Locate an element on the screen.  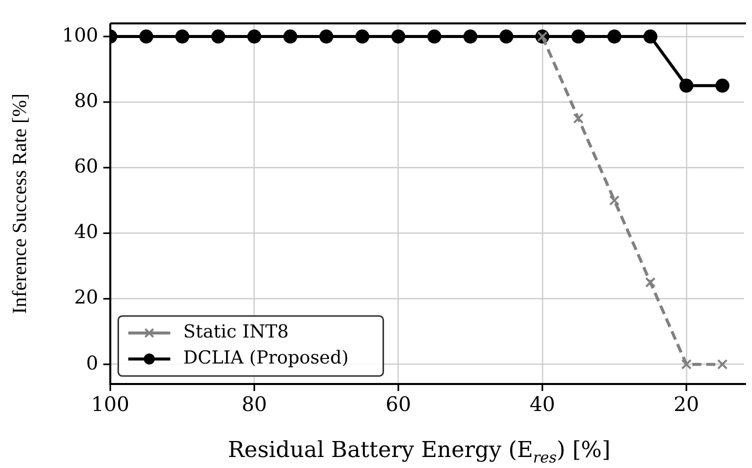
x-tick-label: 80 is located at coordinates (255, 404).